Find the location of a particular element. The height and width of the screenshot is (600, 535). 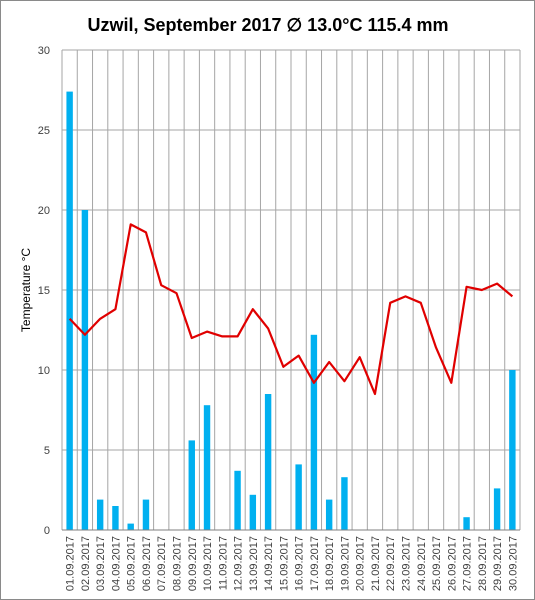

y-tick-label: 30 is located at coordinates (44, 51).